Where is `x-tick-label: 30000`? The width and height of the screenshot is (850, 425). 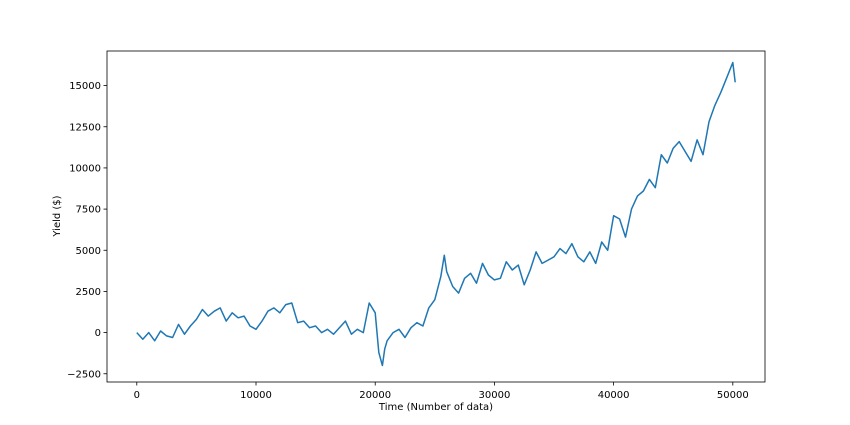 x-tick-label: 30000 is located at coordinates (495, 395).